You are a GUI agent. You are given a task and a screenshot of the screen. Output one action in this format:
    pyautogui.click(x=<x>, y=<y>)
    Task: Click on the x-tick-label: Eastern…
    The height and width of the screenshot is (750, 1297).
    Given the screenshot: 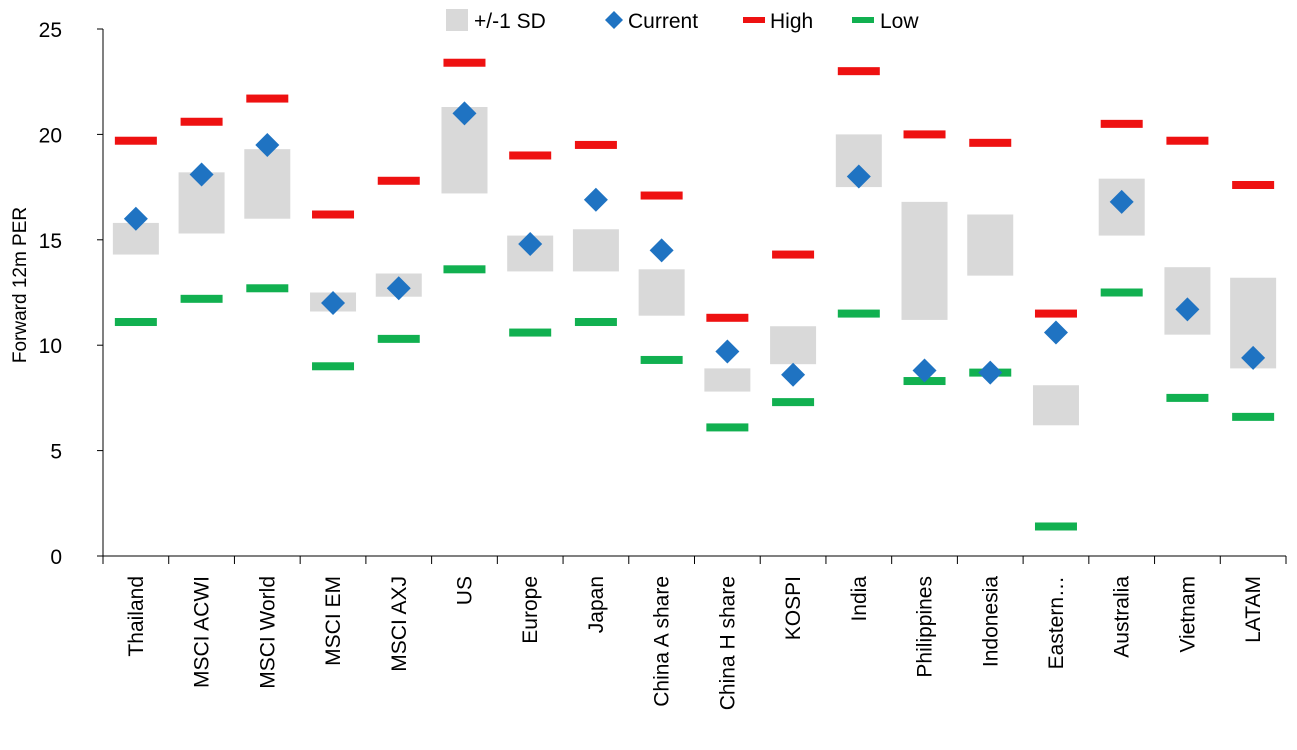 What is the action you would take?
    pyautogui.click(x=1056, y=622)
    